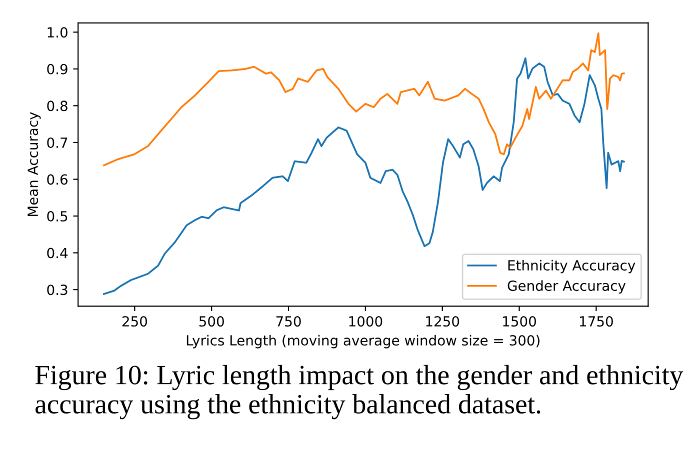  What do you see at coordinates (57, 216) in the screenshot?
I see `y-tick-label: 0.5` at bounding box center [57, 216].